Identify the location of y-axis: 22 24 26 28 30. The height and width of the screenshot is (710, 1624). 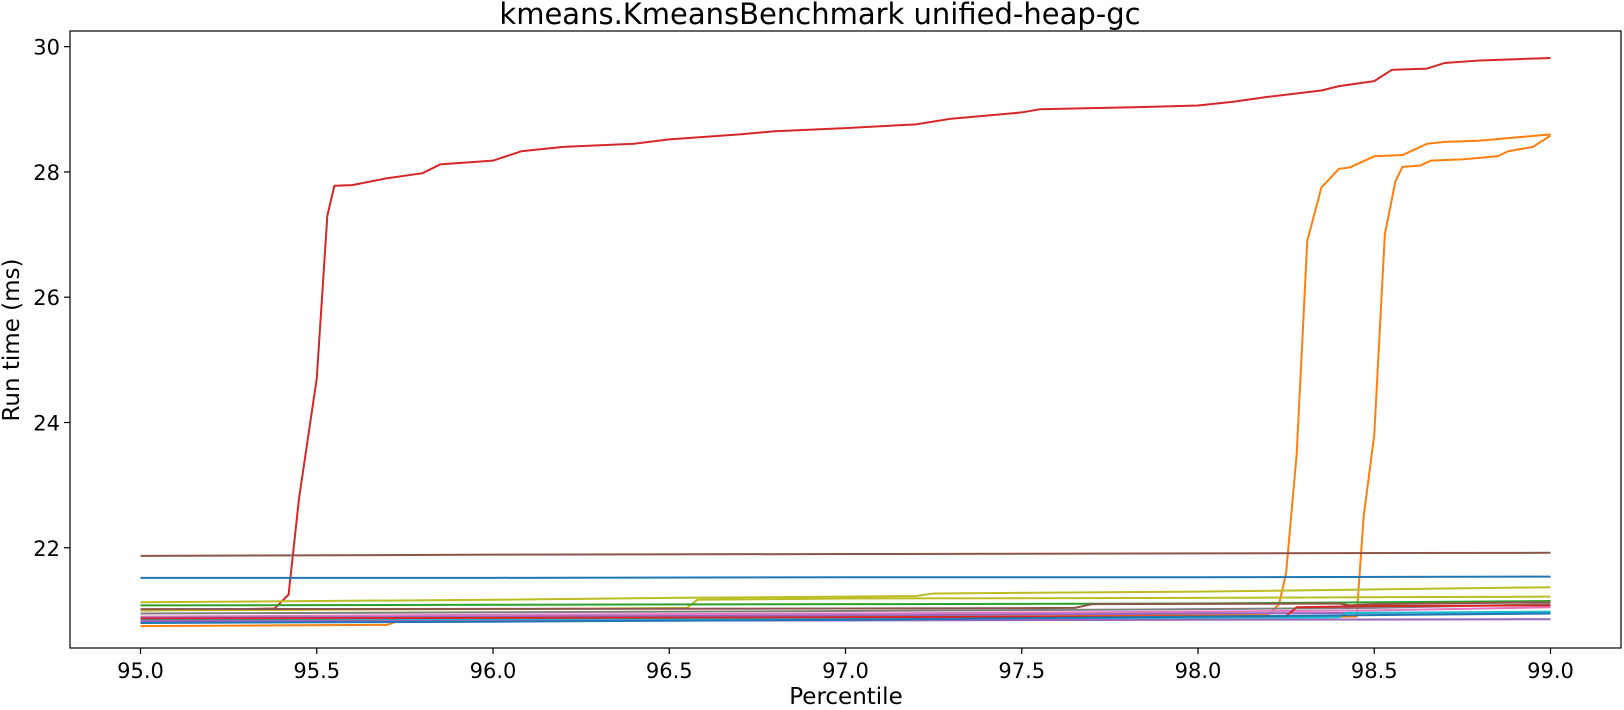
(51, 298).